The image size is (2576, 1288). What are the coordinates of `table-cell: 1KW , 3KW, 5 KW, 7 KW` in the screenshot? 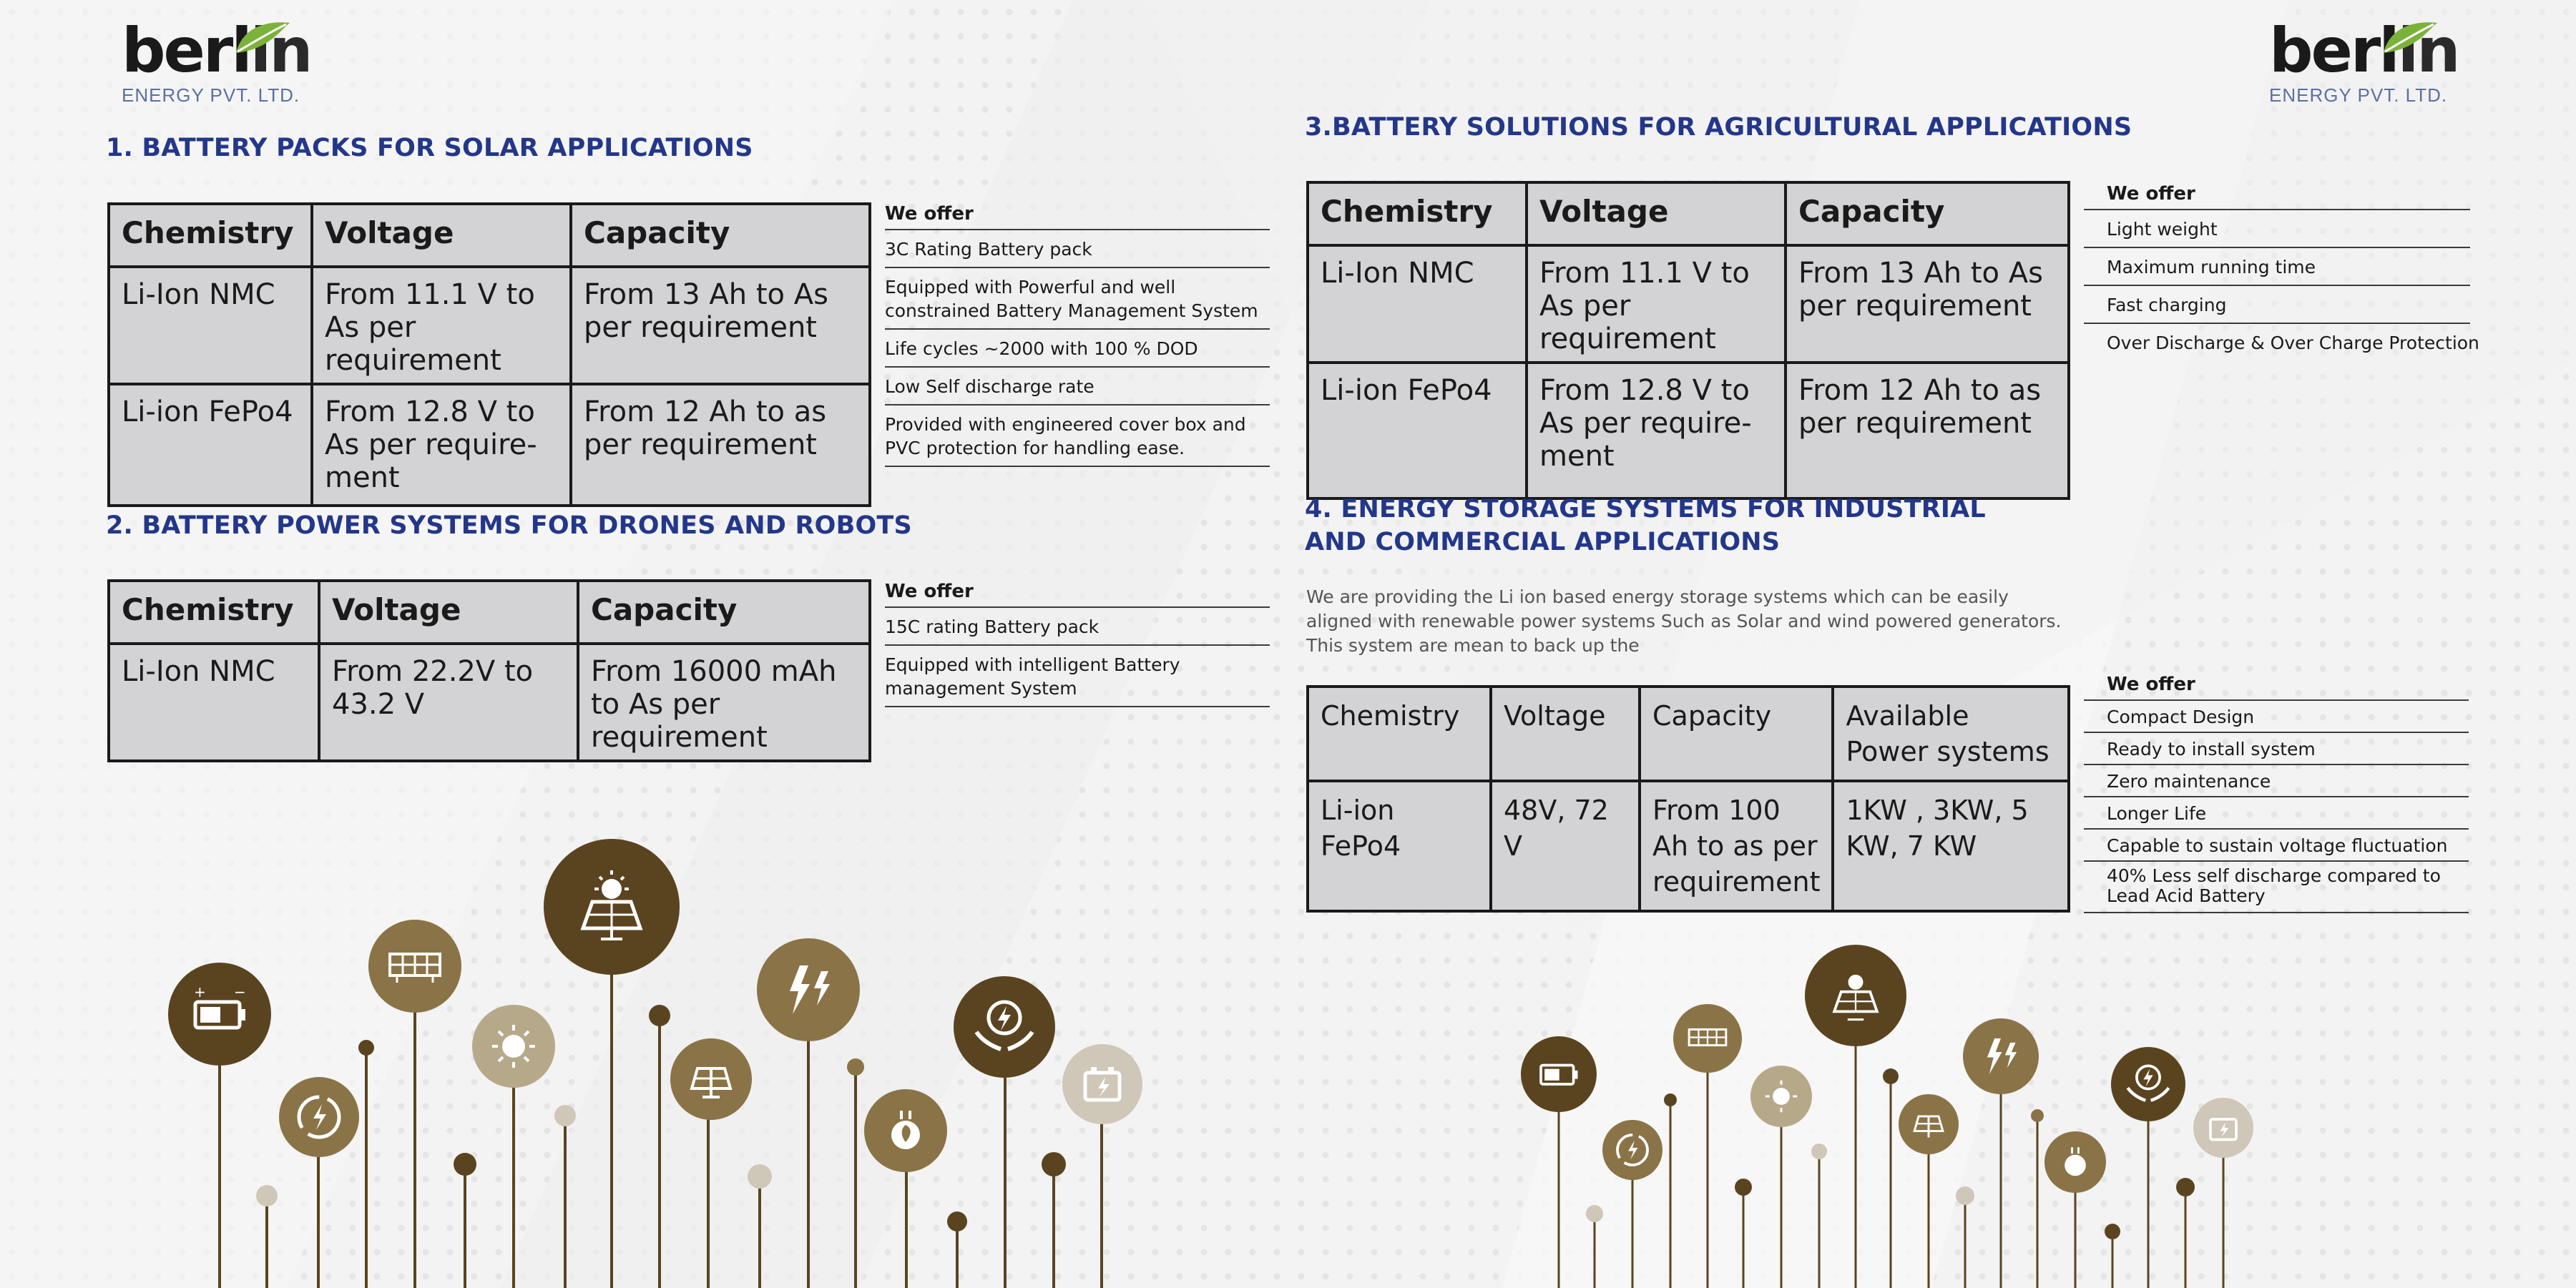 It's located at (1950, 846).